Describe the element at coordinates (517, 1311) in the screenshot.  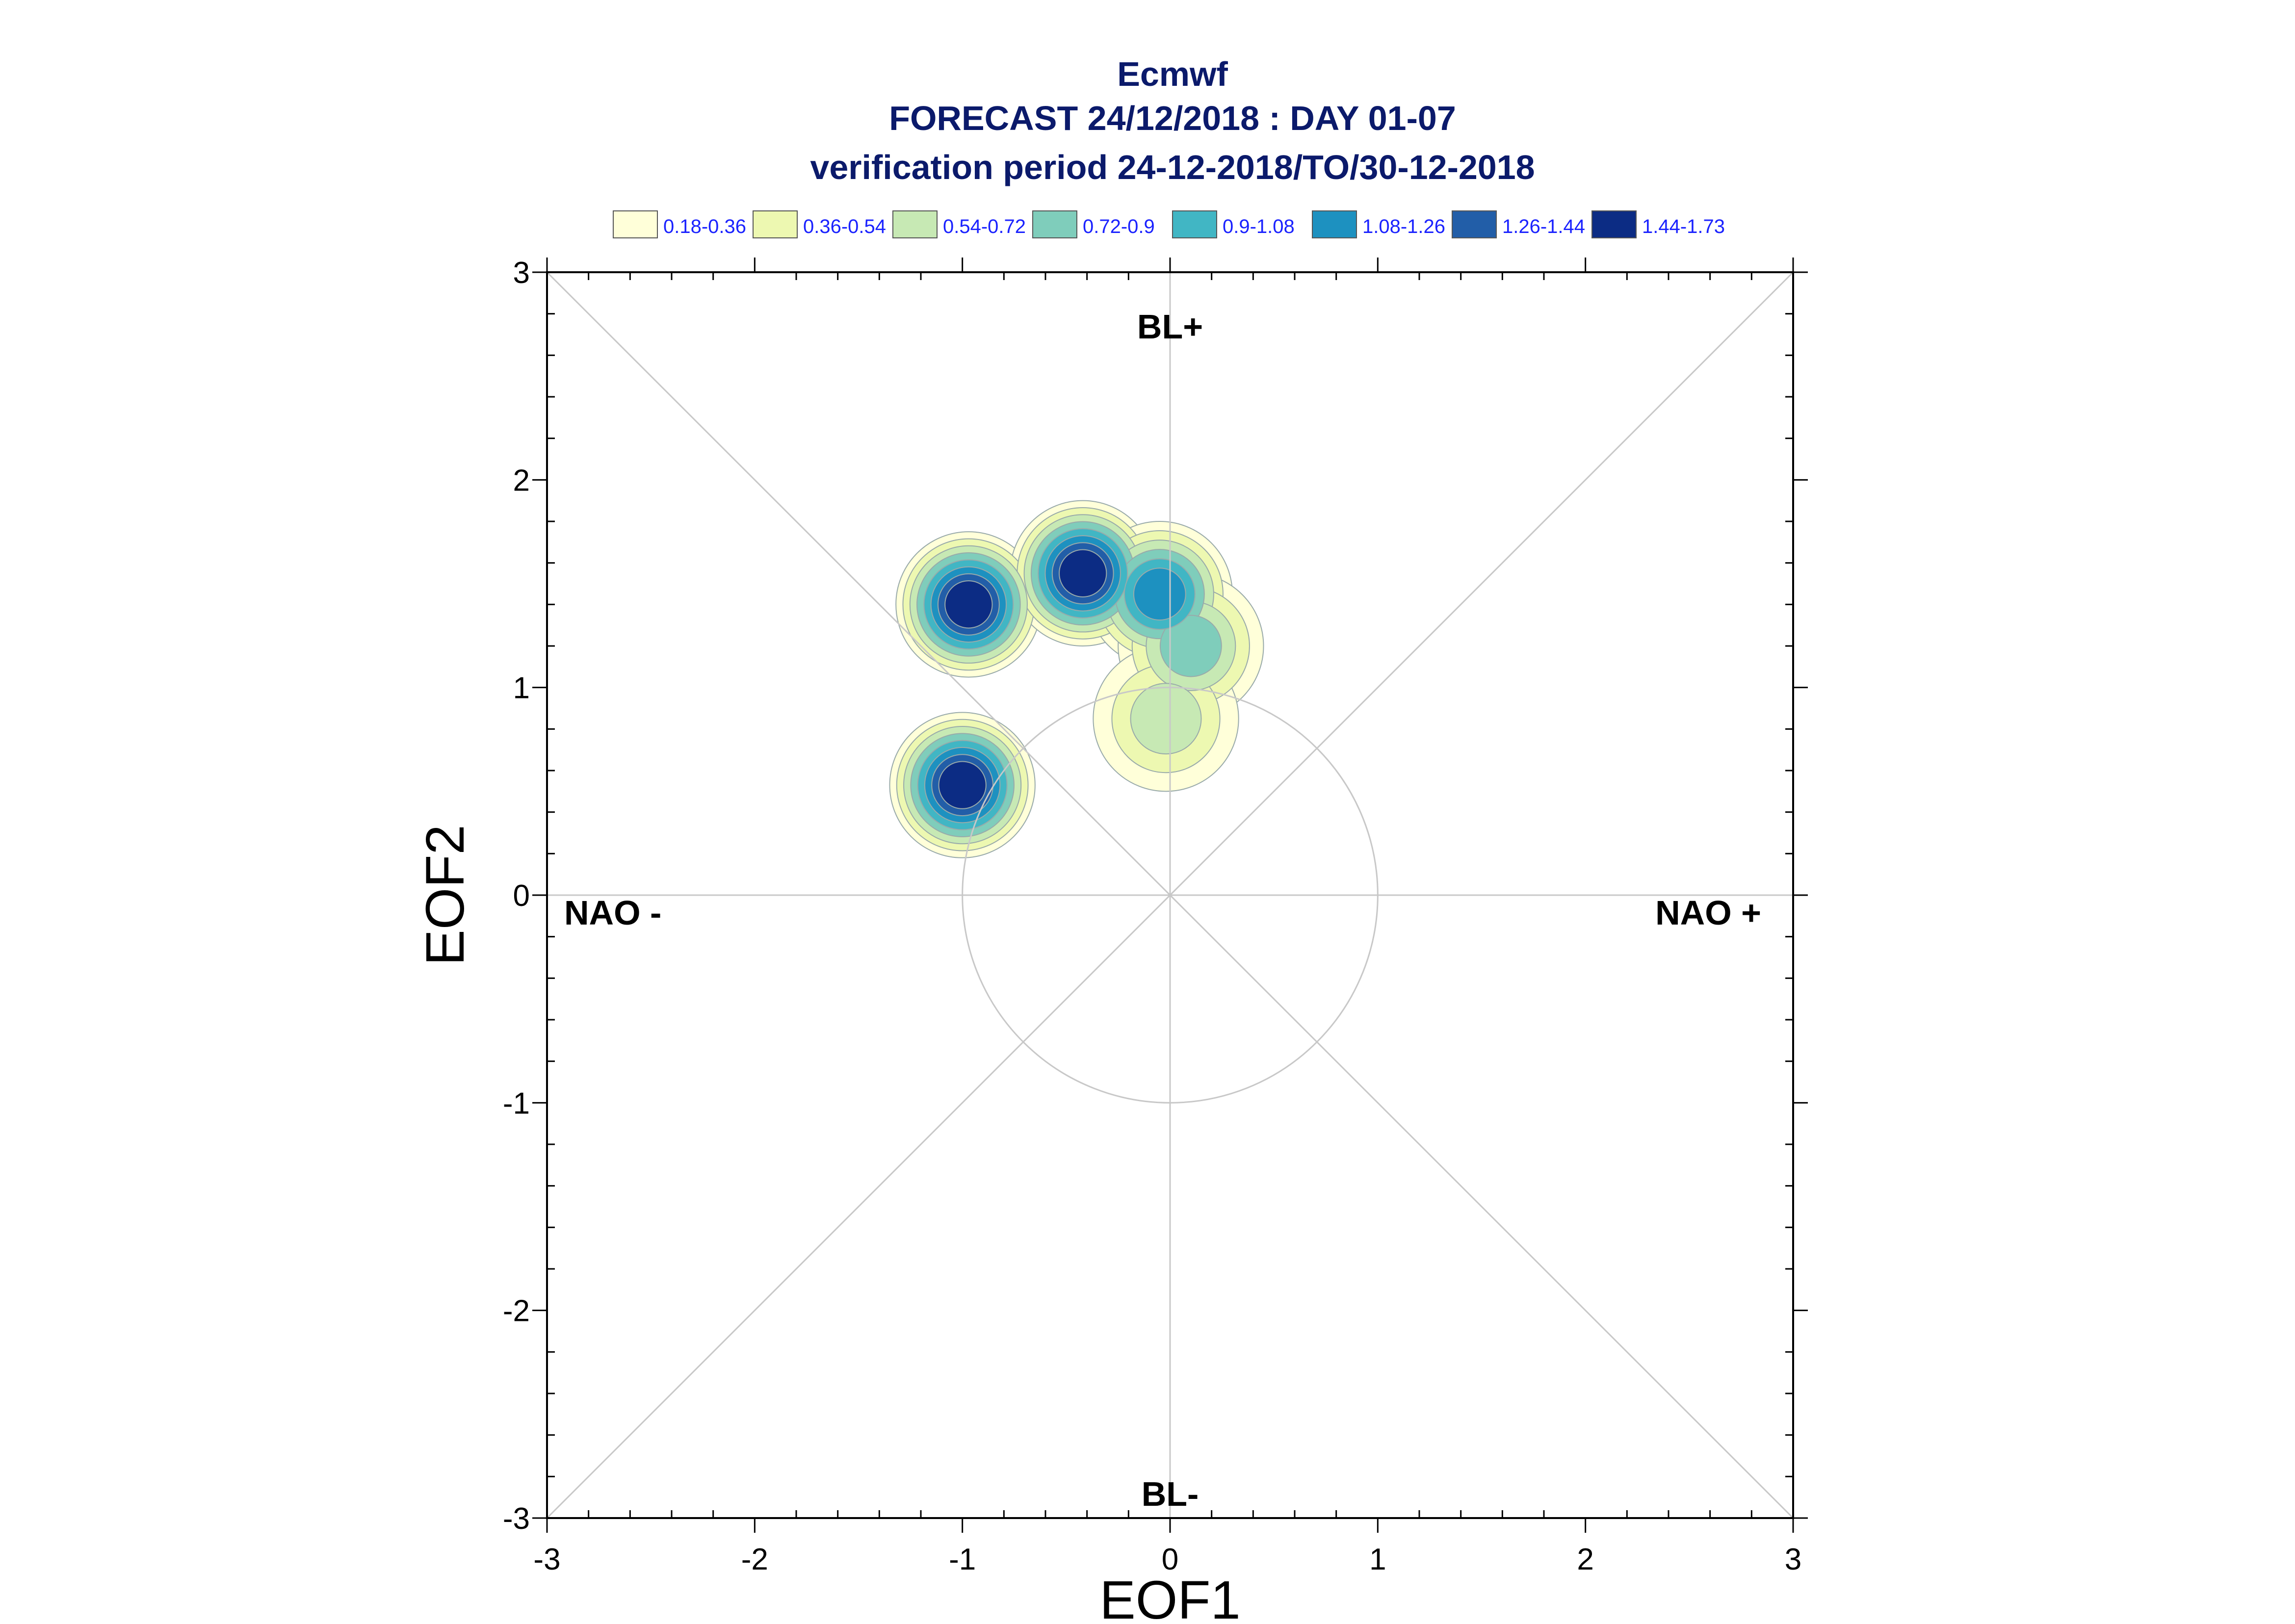
I see `y-tick-label: -2` at that location.